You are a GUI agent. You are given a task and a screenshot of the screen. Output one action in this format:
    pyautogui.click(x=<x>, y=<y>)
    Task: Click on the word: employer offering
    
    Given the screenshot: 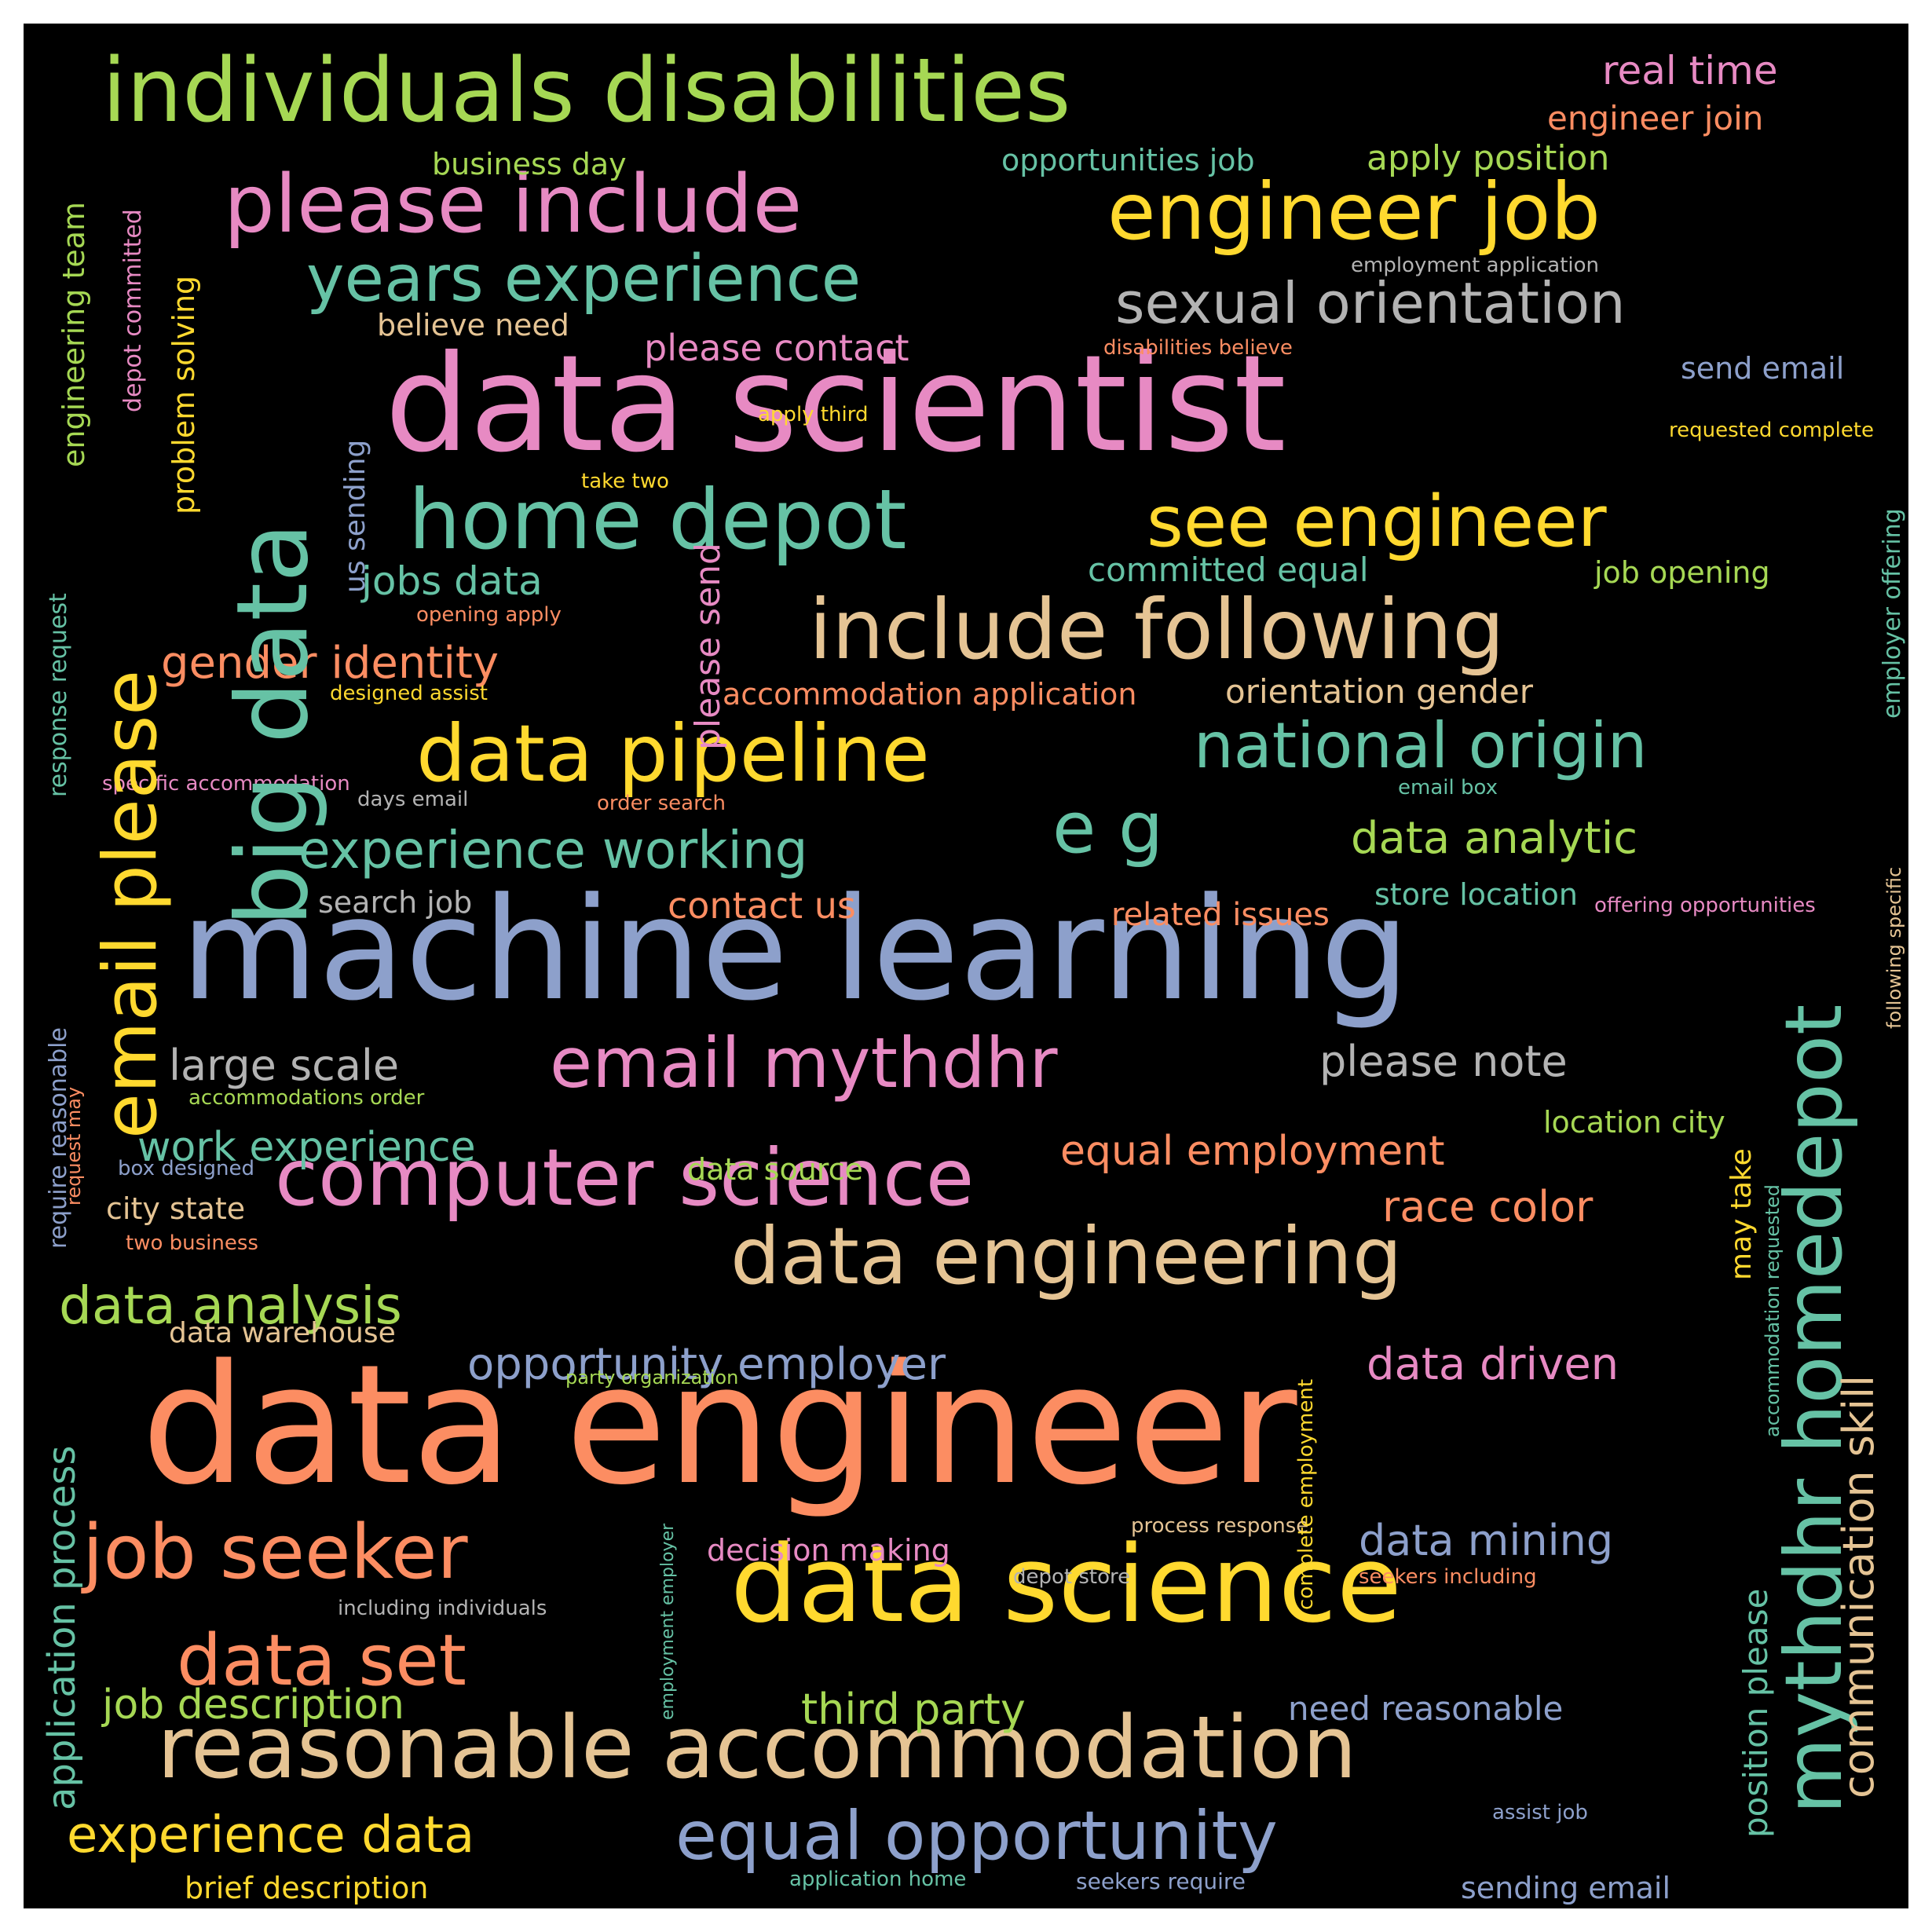 What is the action you would take?
    pyautogui.click(x=1893, y=614)
    